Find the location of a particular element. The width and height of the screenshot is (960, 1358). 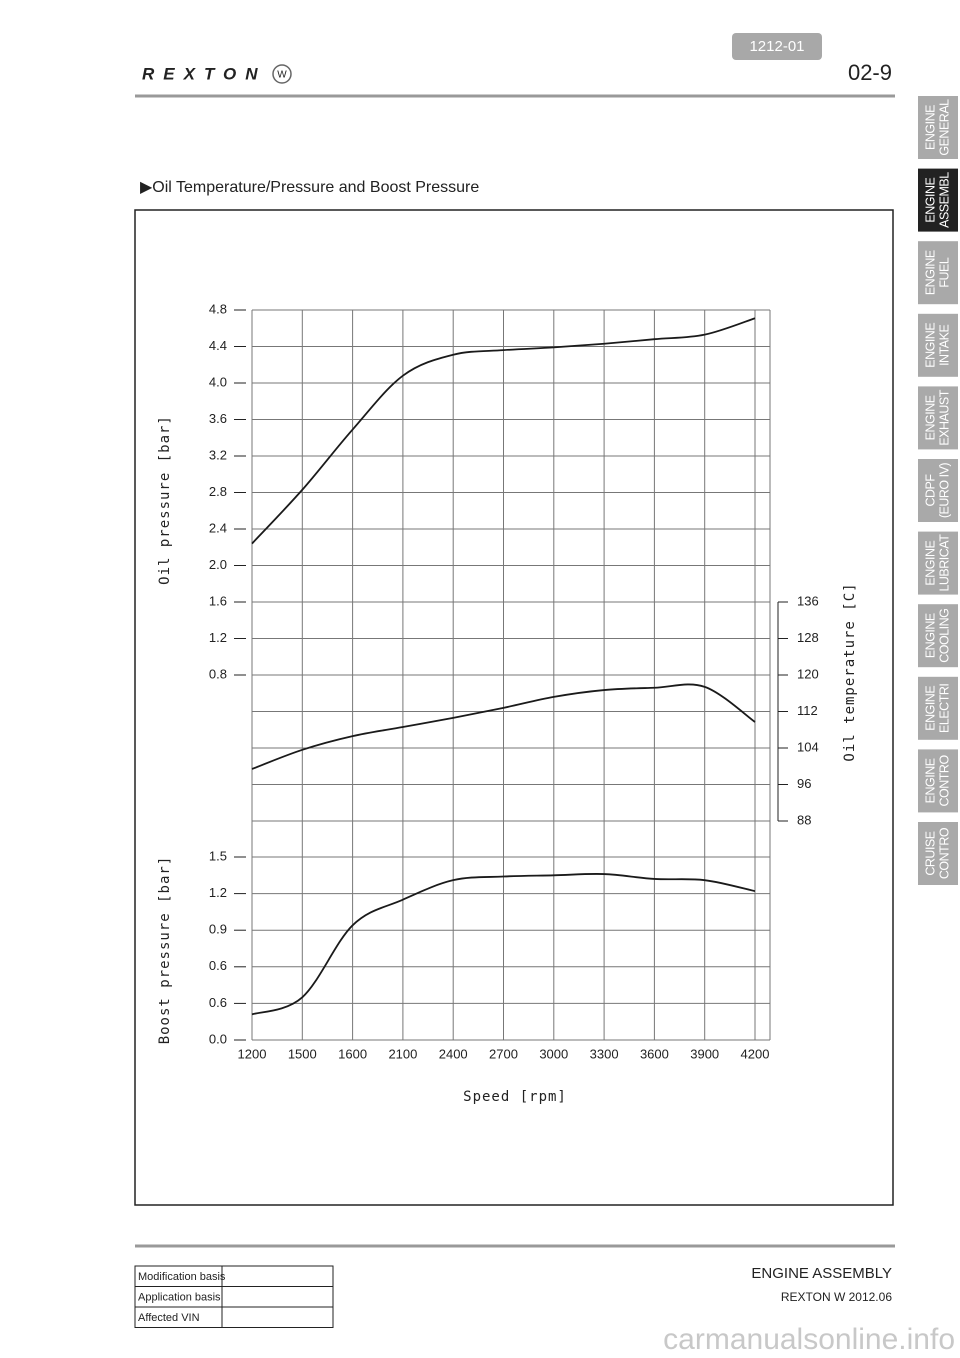

y-tick-label: 2.4 is located at coordinates (218, 527).